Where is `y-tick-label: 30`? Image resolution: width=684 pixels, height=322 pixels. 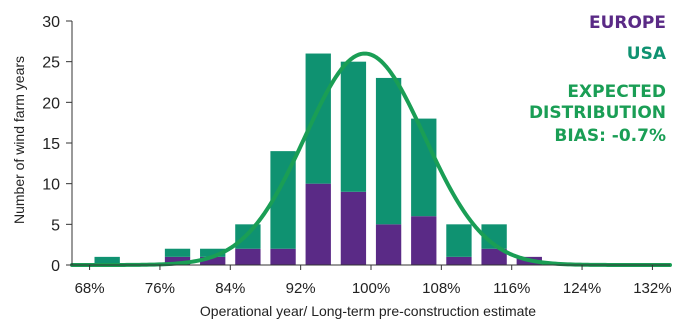 y-tick-label: 30 is located at coordinates (51, 22).